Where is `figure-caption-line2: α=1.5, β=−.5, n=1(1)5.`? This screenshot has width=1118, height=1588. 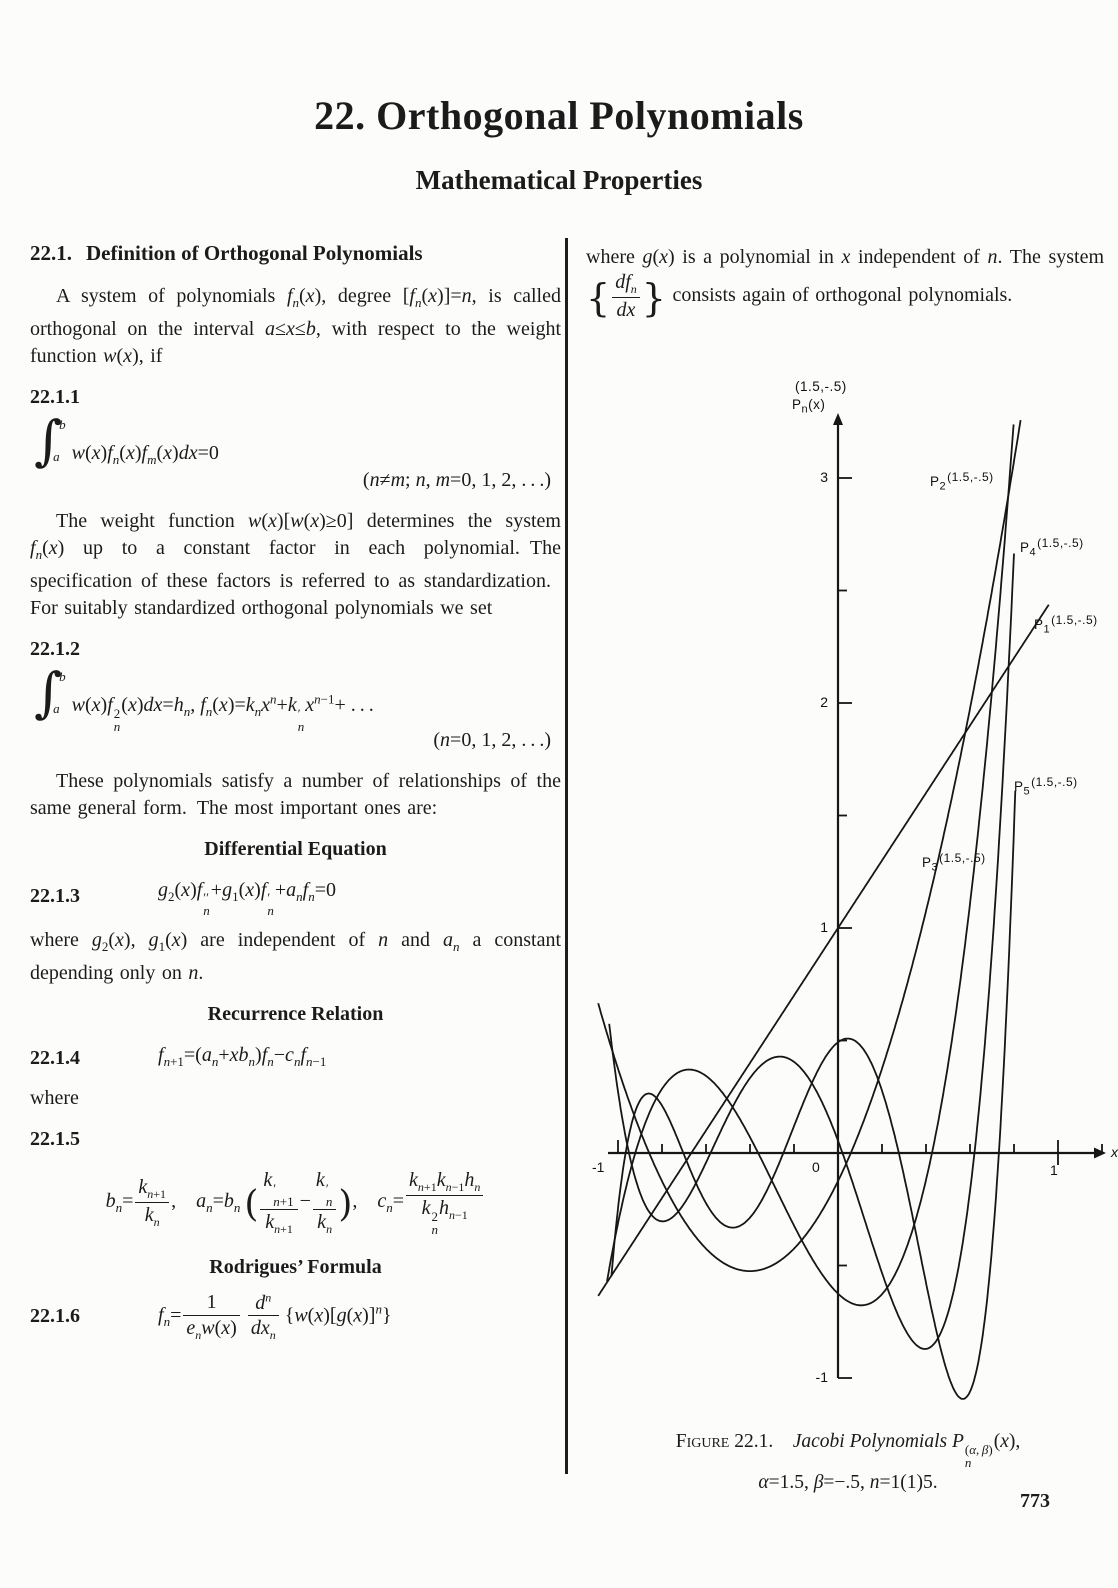 figure-caption-line2: α=1.5, β=−.5, n=1(1)5. is located at coordinates (848, 1482).